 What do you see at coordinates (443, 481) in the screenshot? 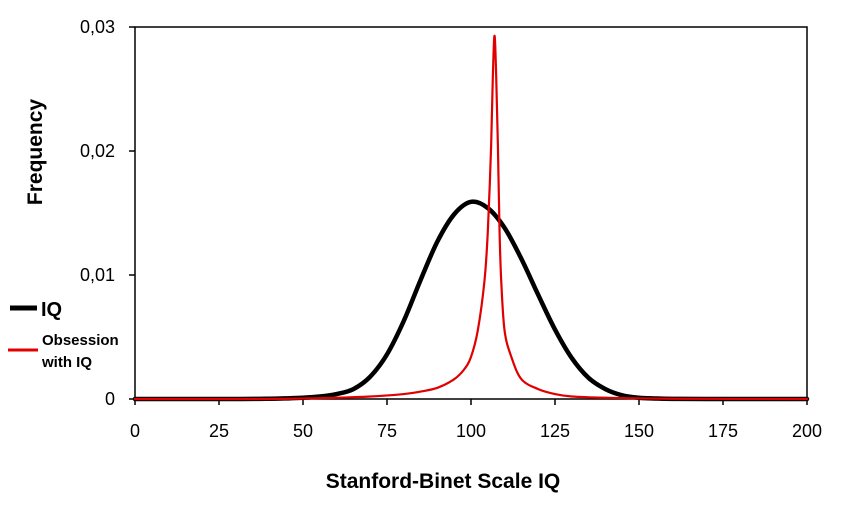
I see `x-axis-title: Stanford-Binet Scale IQ` at bounding box center [443, 481].